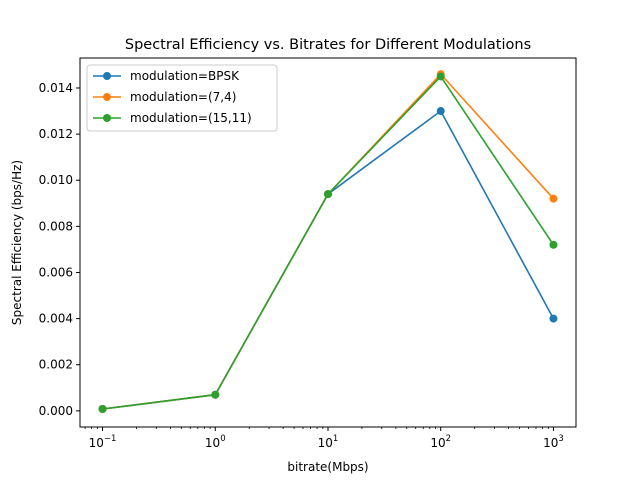  I want to click on x-tick-label: 10⁰, so click(215, 442).